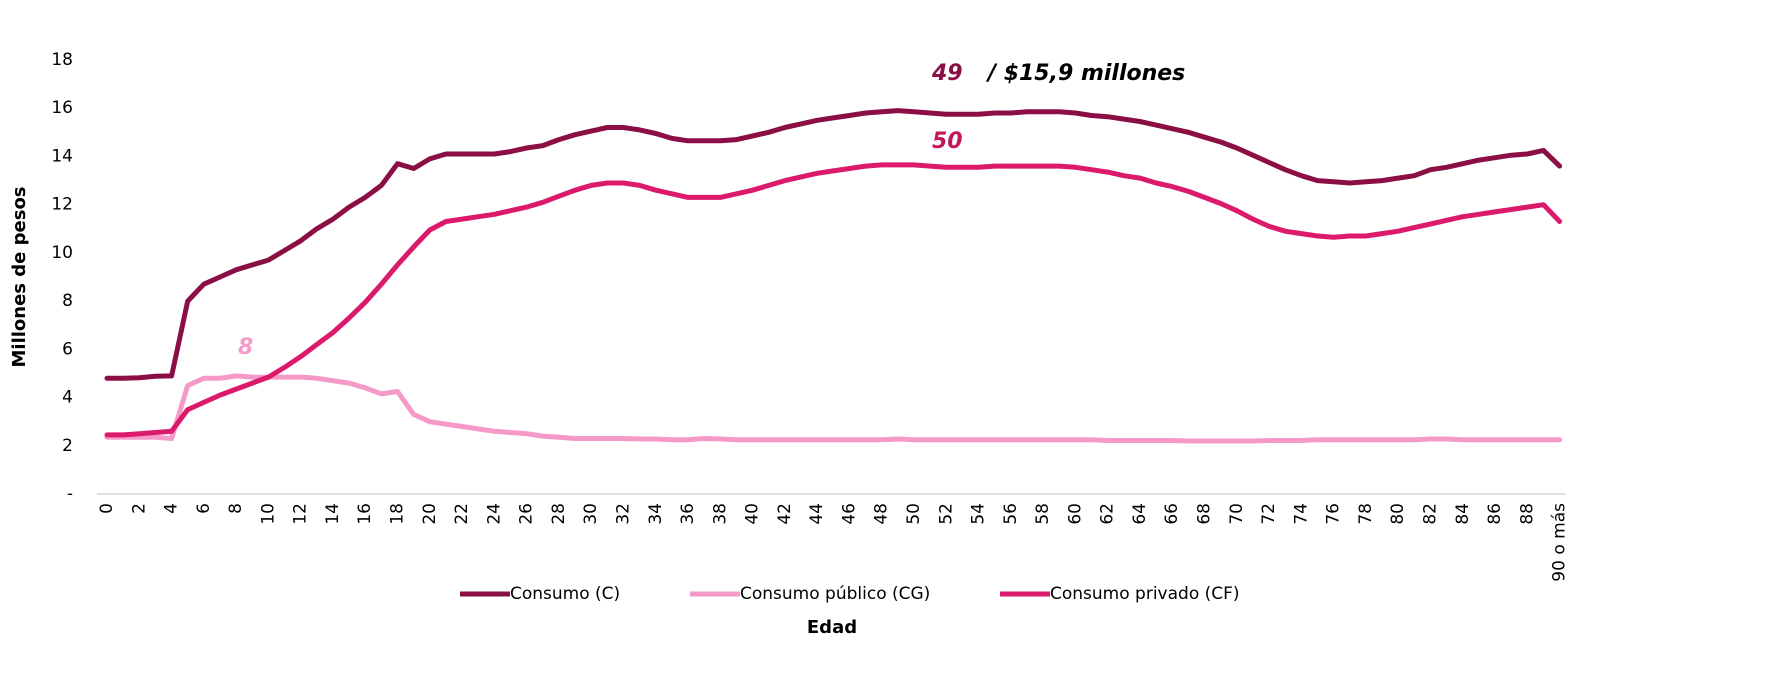 The height and width of the screenshot is (683, 1771). Describe the element at coordinates (882, 514) in the screenshot. I see `x-tick-label: 48` at that location.